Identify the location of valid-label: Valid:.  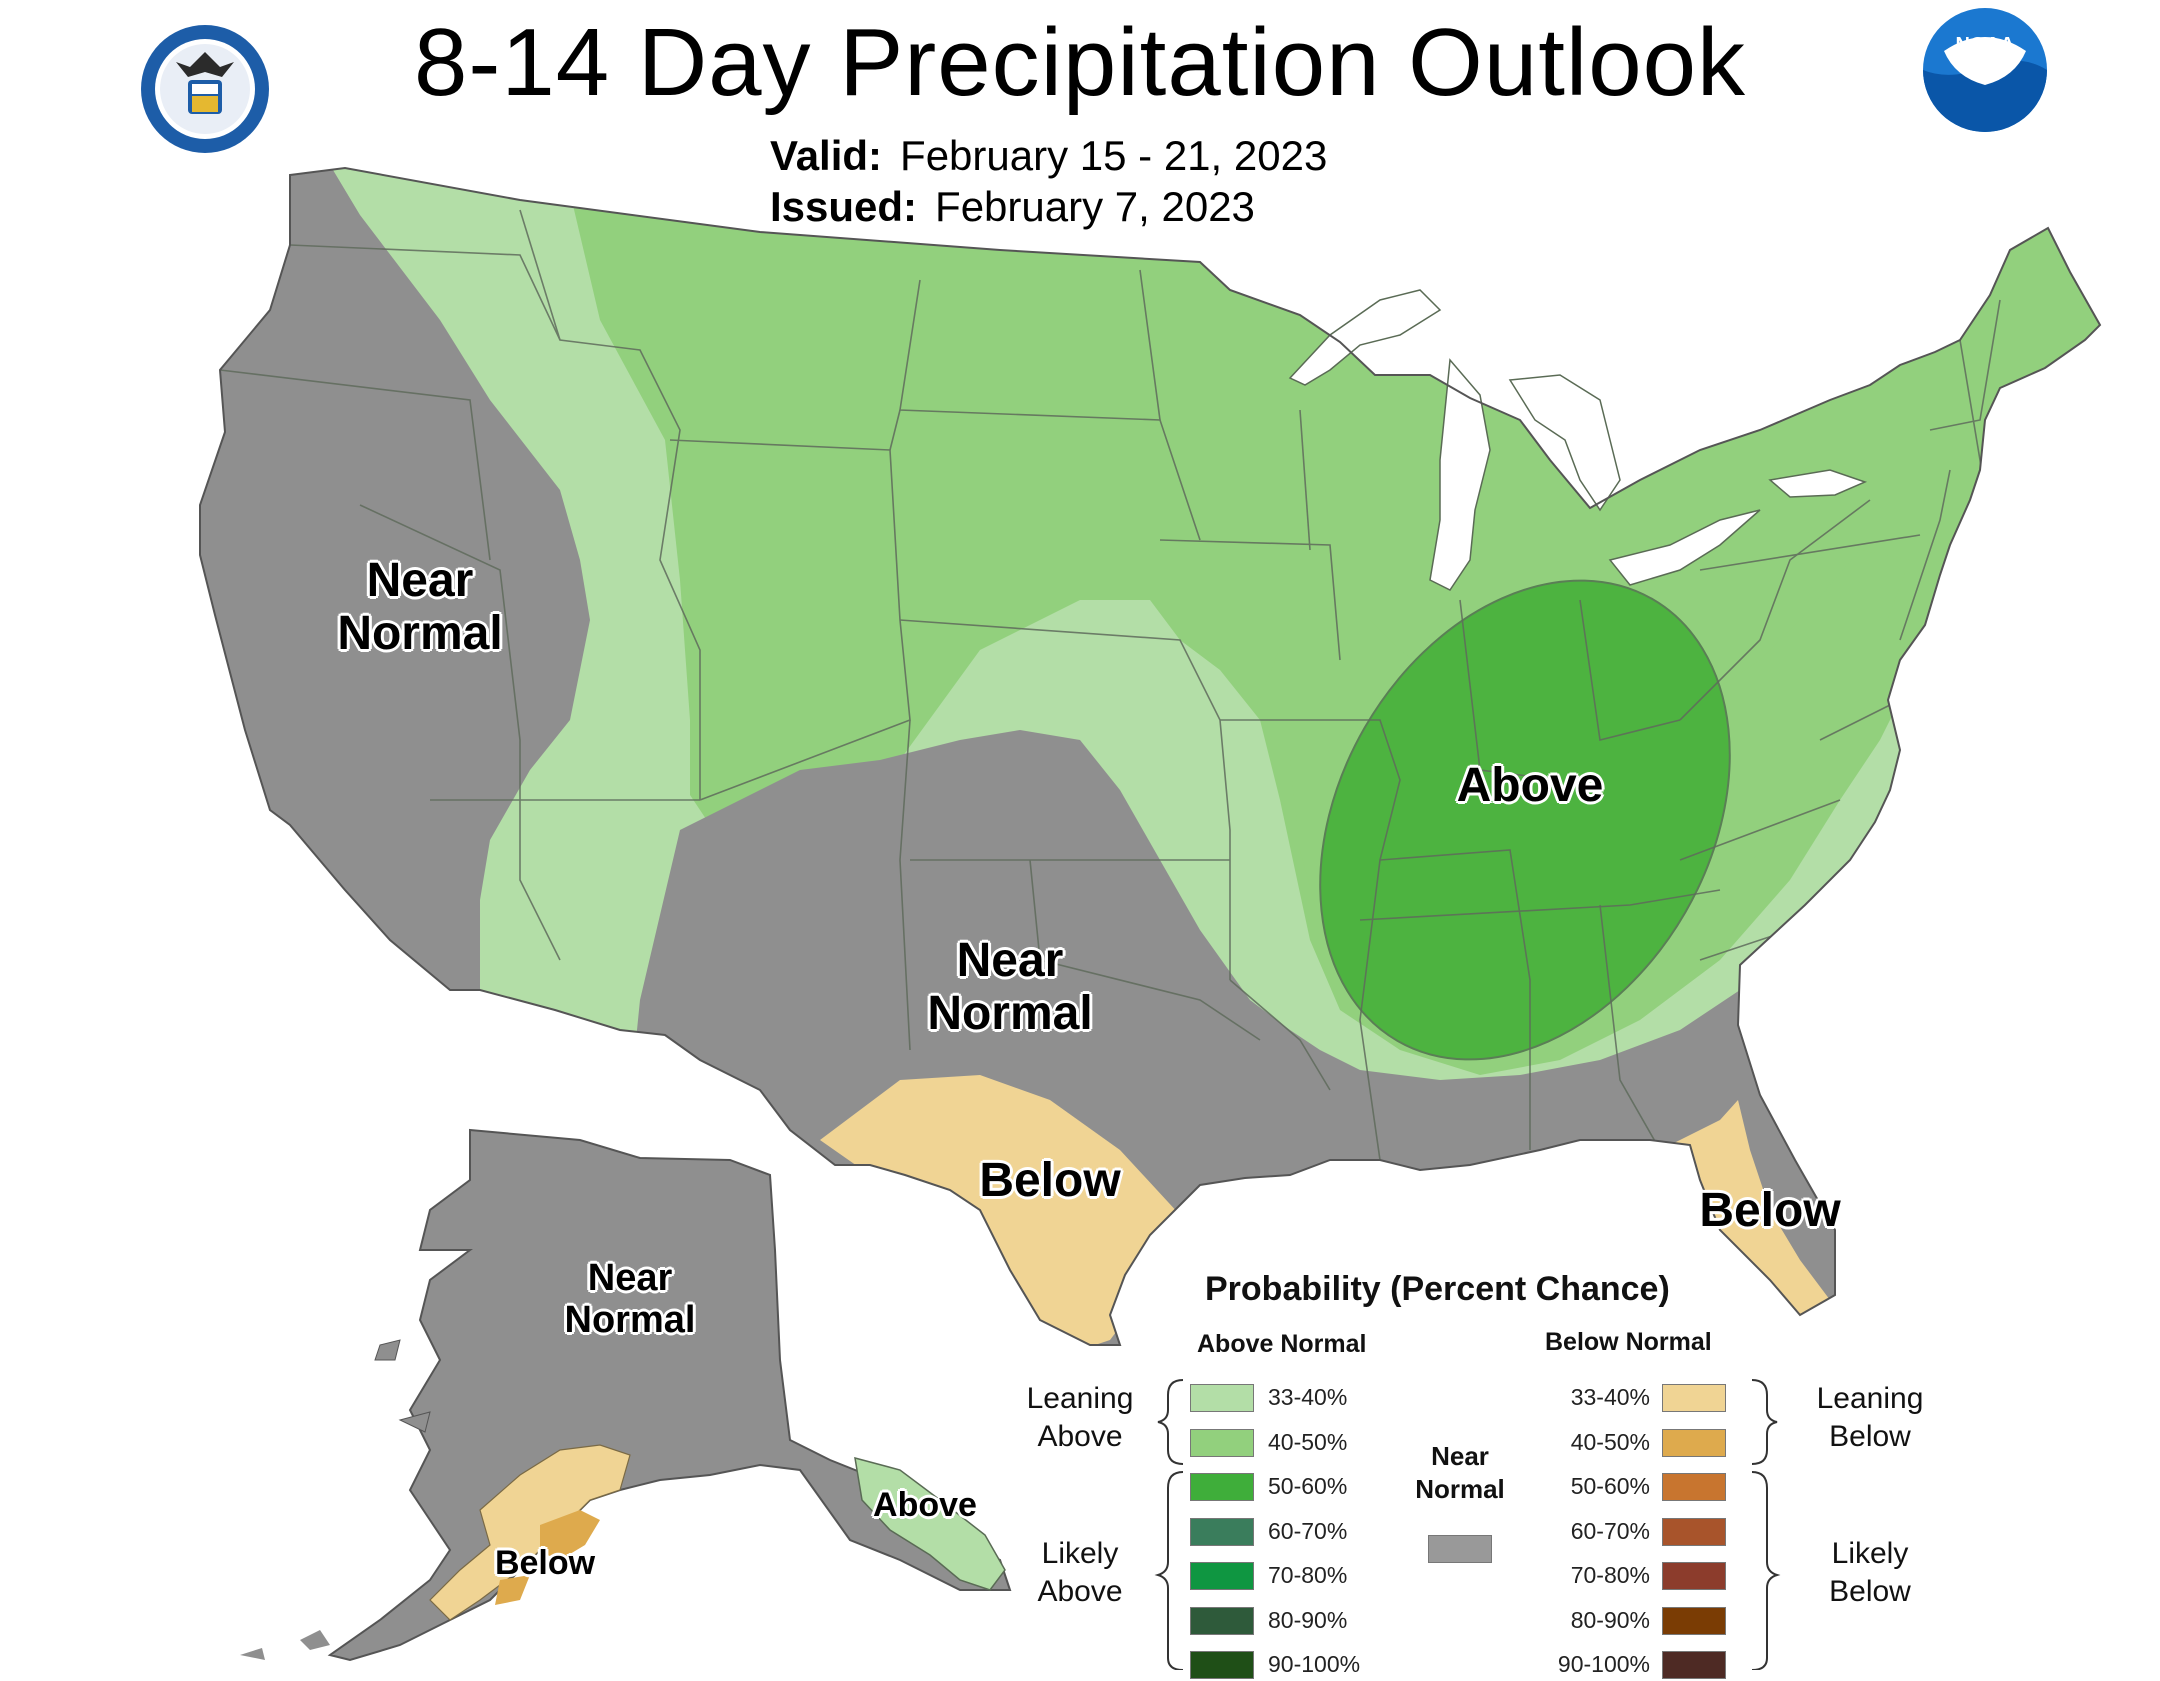
(826, 155).